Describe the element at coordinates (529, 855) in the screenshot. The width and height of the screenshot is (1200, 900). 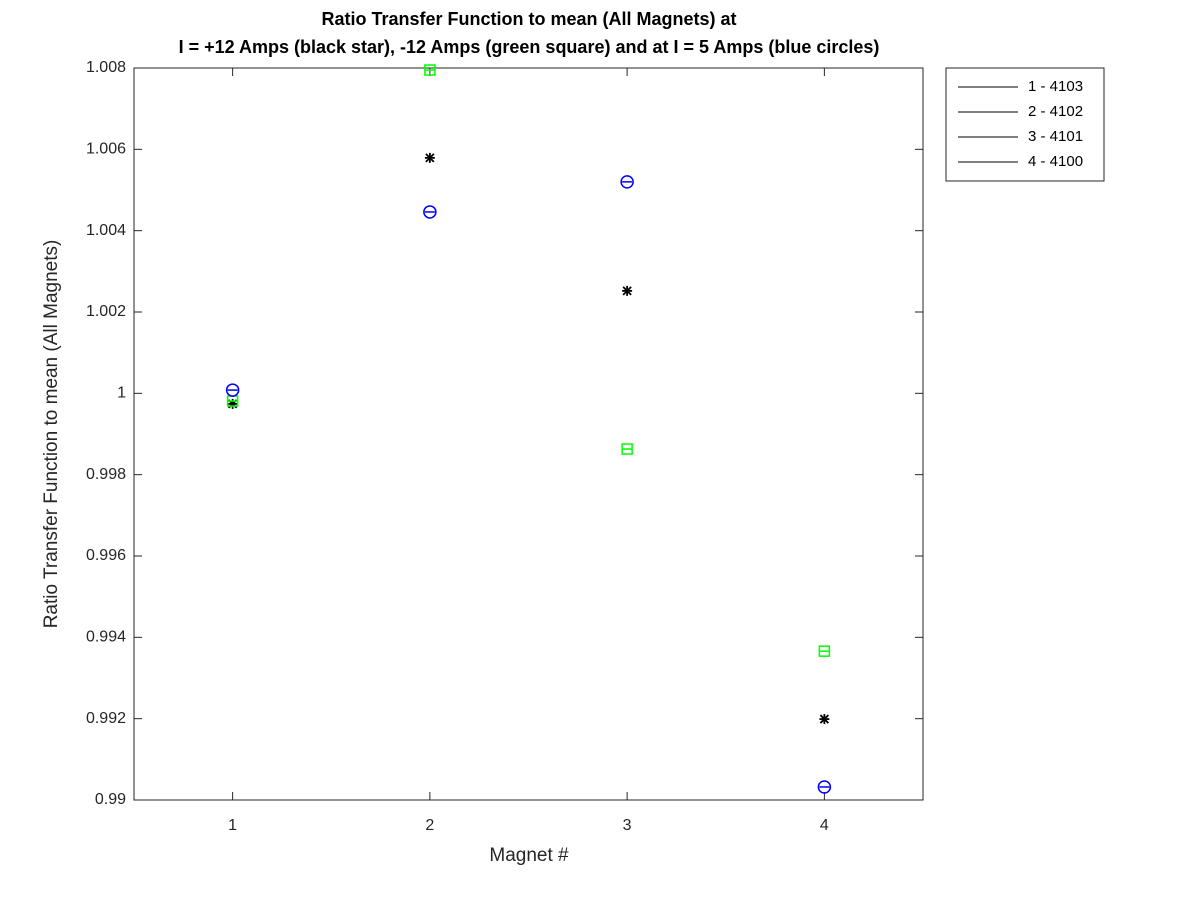
I see `x-axis-label: Magnet #` at that location.